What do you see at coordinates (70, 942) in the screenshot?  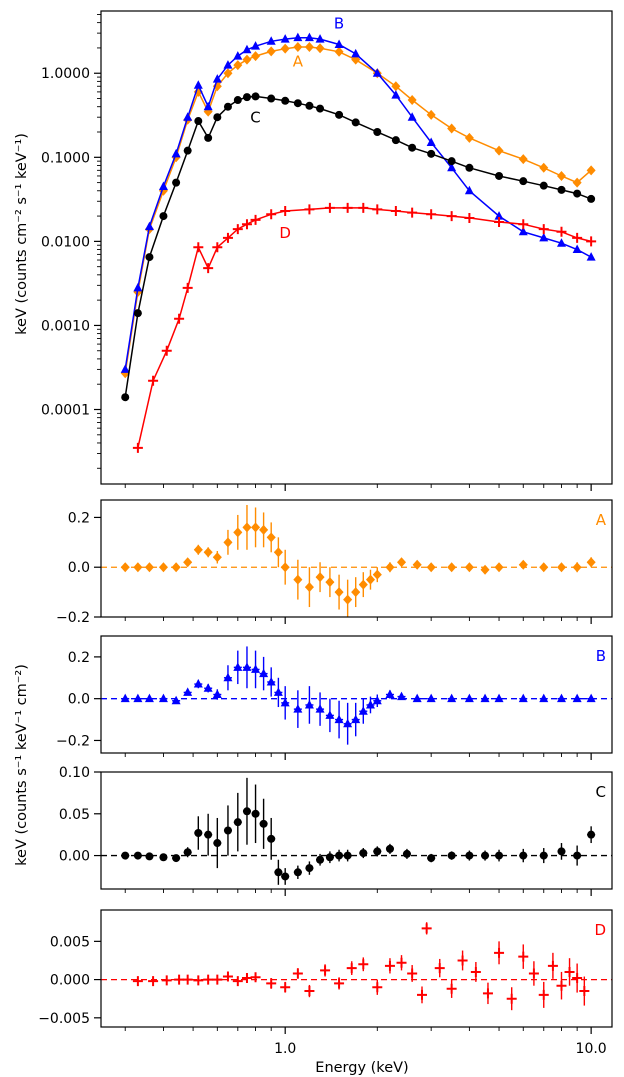 I see `y-tick-label-4: 0.005` at bounding box center [70, 942].